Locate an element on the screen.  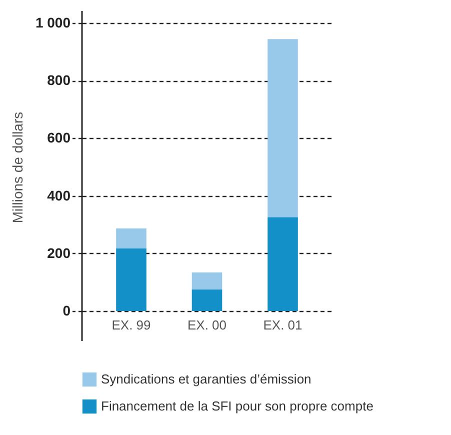
x-tick-label: EX. 99 is located at coordinates (131, 325).